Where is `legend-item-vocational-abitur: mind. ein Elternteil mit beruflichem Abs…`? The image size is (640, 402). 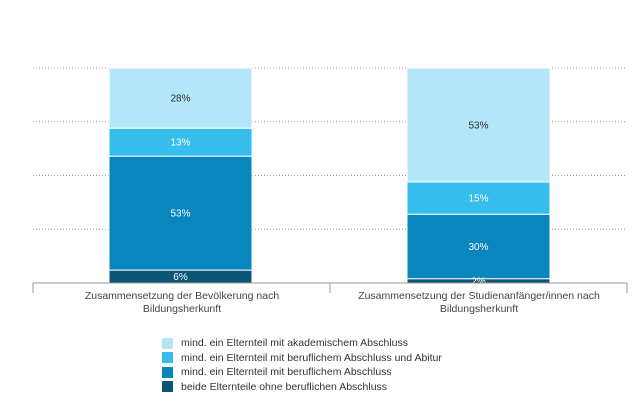 legend-item-vocational-abitur: mind. ein Elternteil mit beruflichem Abs… is located at coordinates (302, 358).